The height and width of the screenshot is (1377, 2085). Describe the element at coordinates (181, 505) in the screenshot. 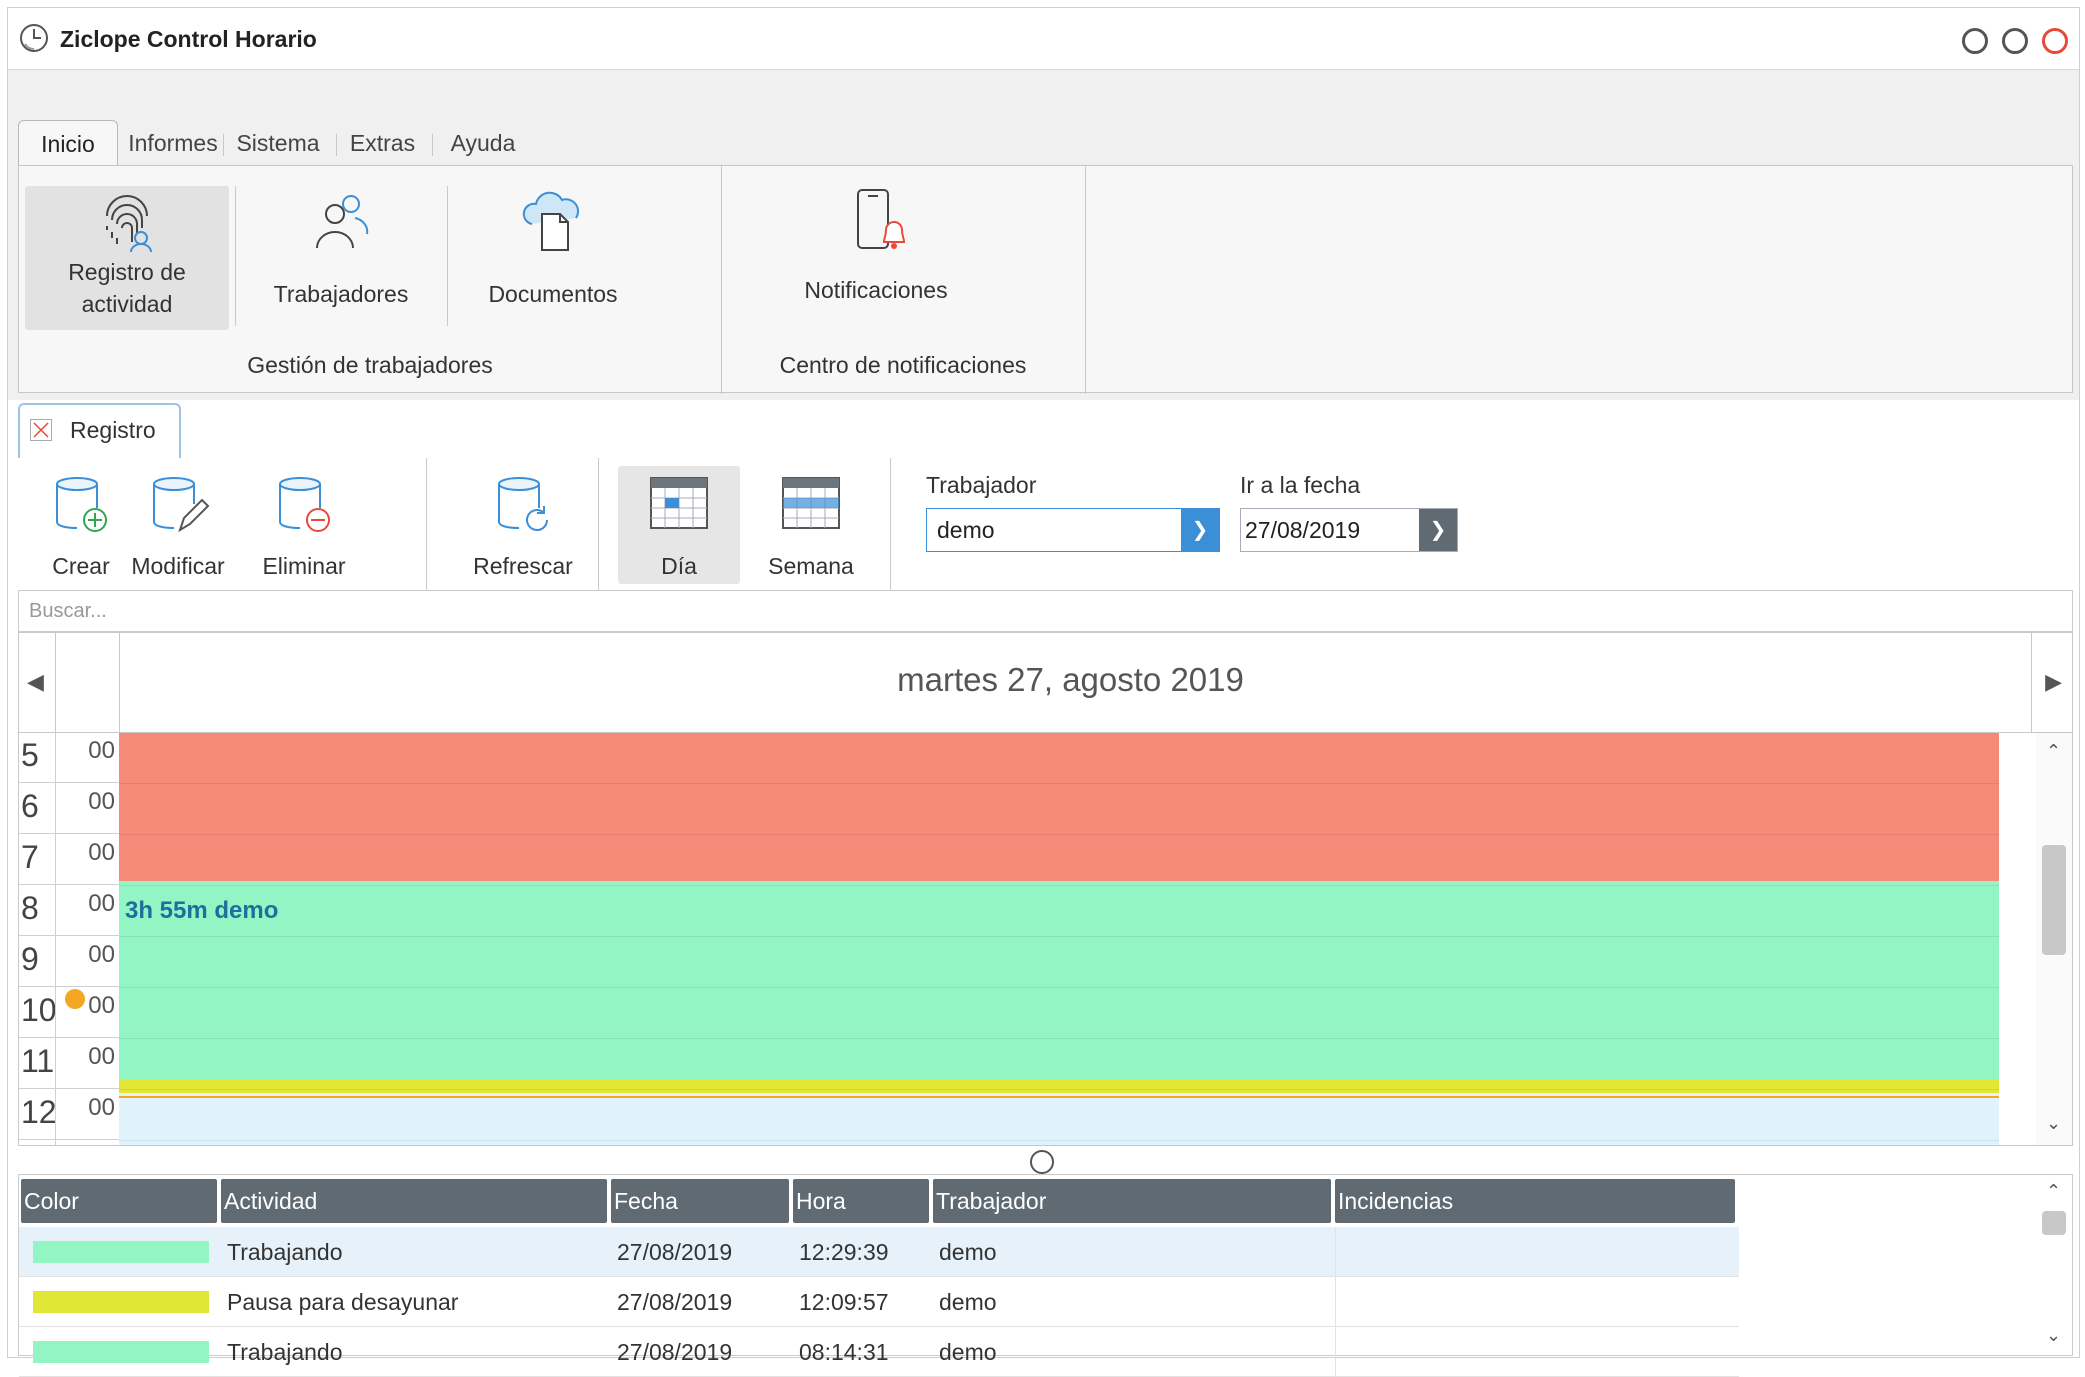

I see `database-edit-icon` at that location.